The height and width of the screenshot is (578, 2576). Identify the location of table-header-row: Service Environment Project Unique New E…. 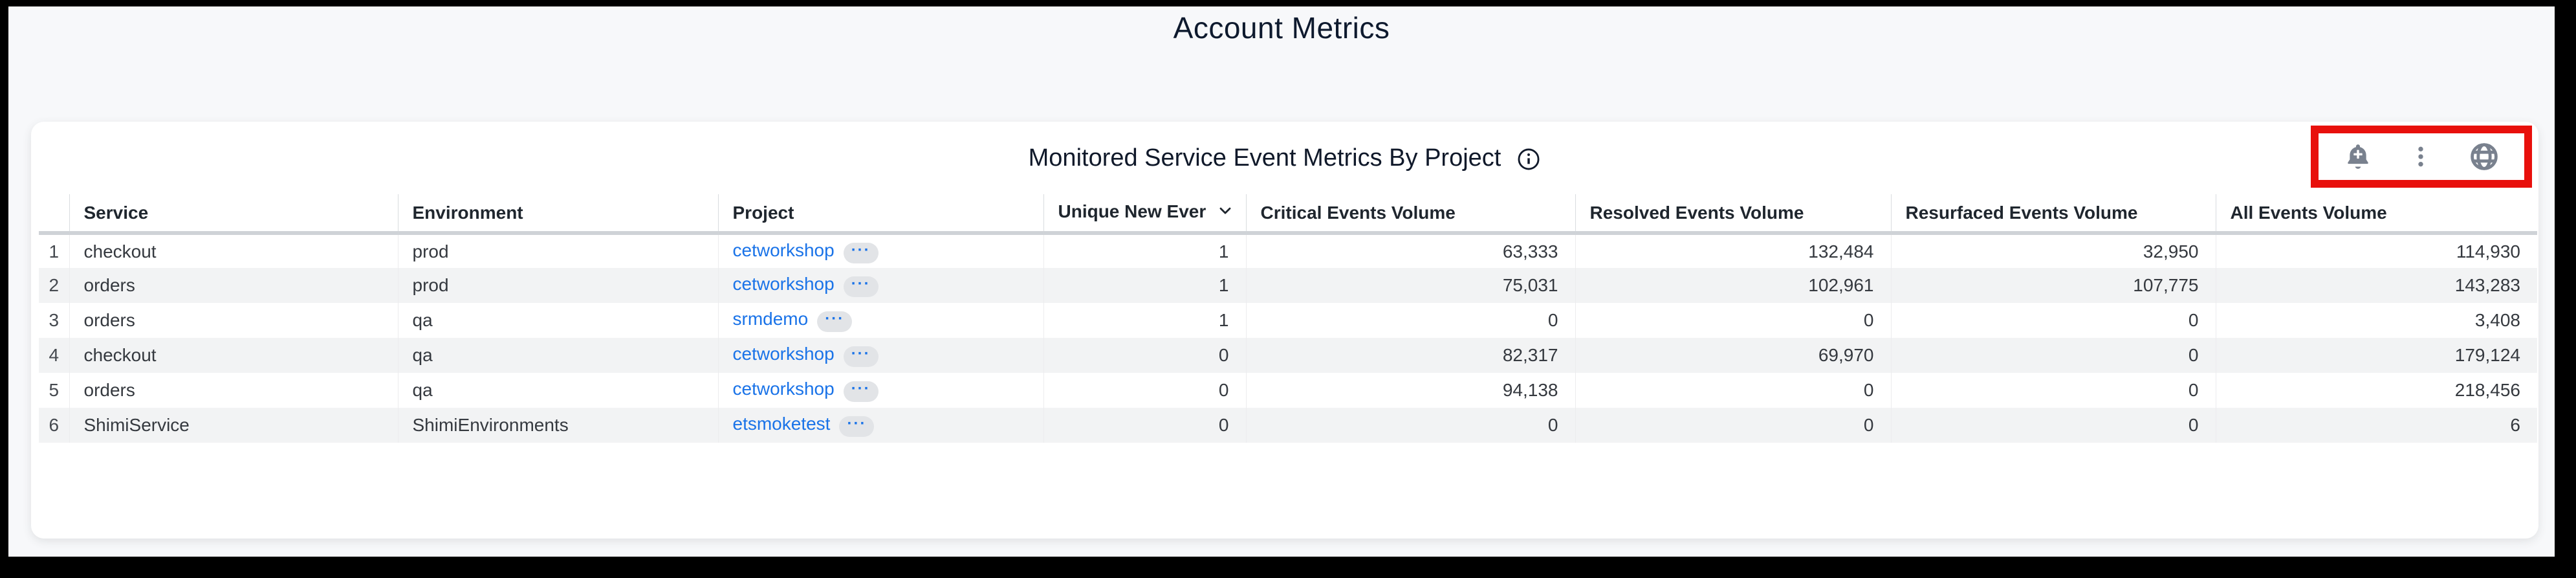
(1288, 214).